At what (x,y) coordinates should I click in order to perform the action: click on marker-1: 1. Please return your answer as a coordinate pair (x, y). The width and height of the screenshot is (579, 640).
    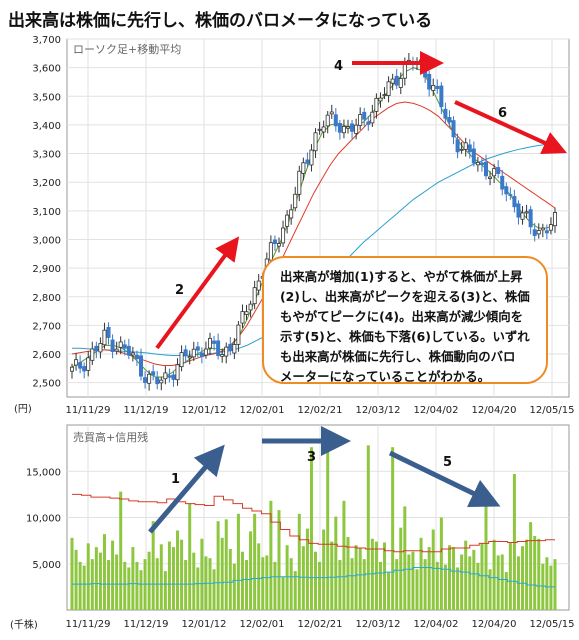
    Looking at the image, I should click on (175, 479).